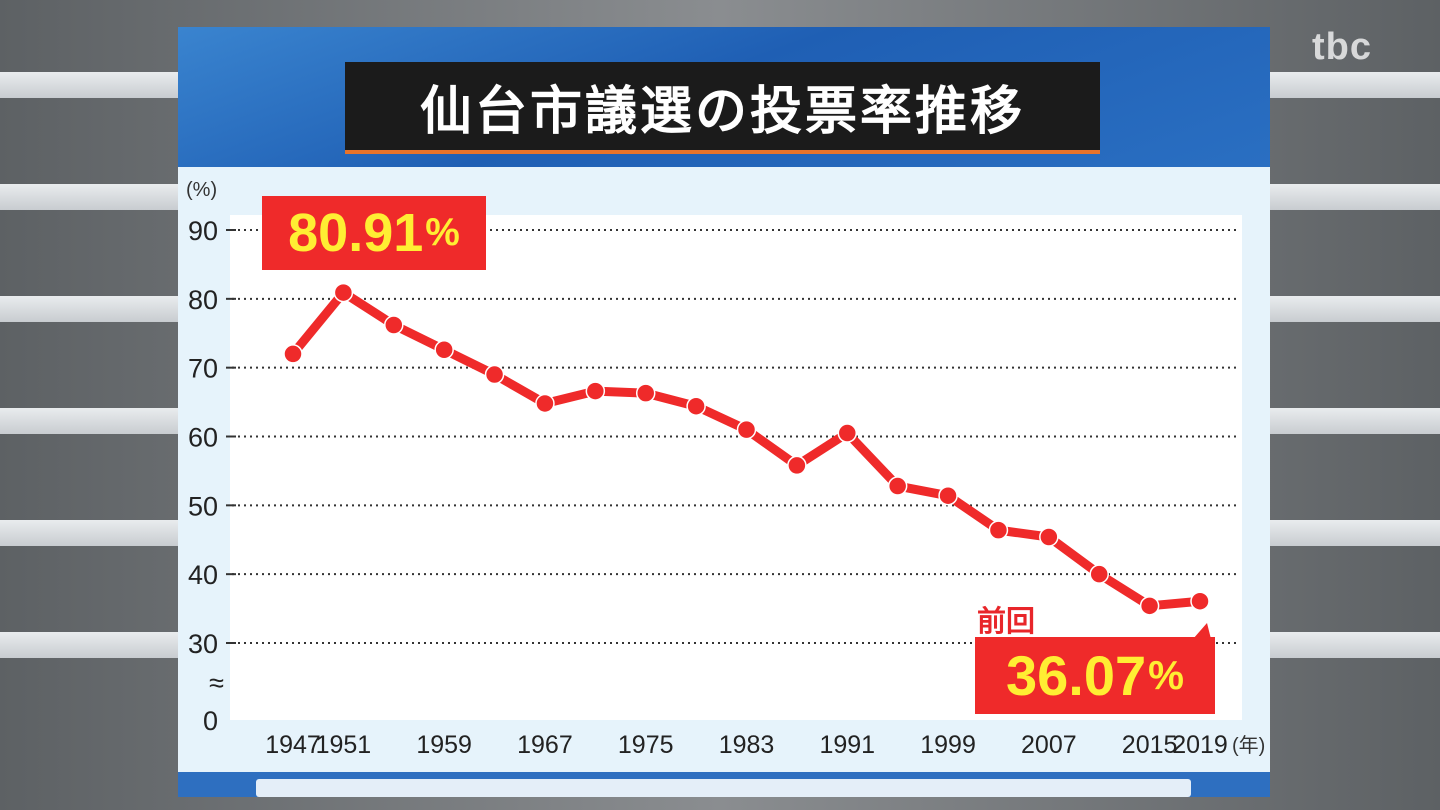 Image resolution: width=1440 pixels, height=810 pixels. What do you see at coordinates (545, 745) in the screenshot?
I see `x-tick-label: 1967` at bounding box center [545, 745].